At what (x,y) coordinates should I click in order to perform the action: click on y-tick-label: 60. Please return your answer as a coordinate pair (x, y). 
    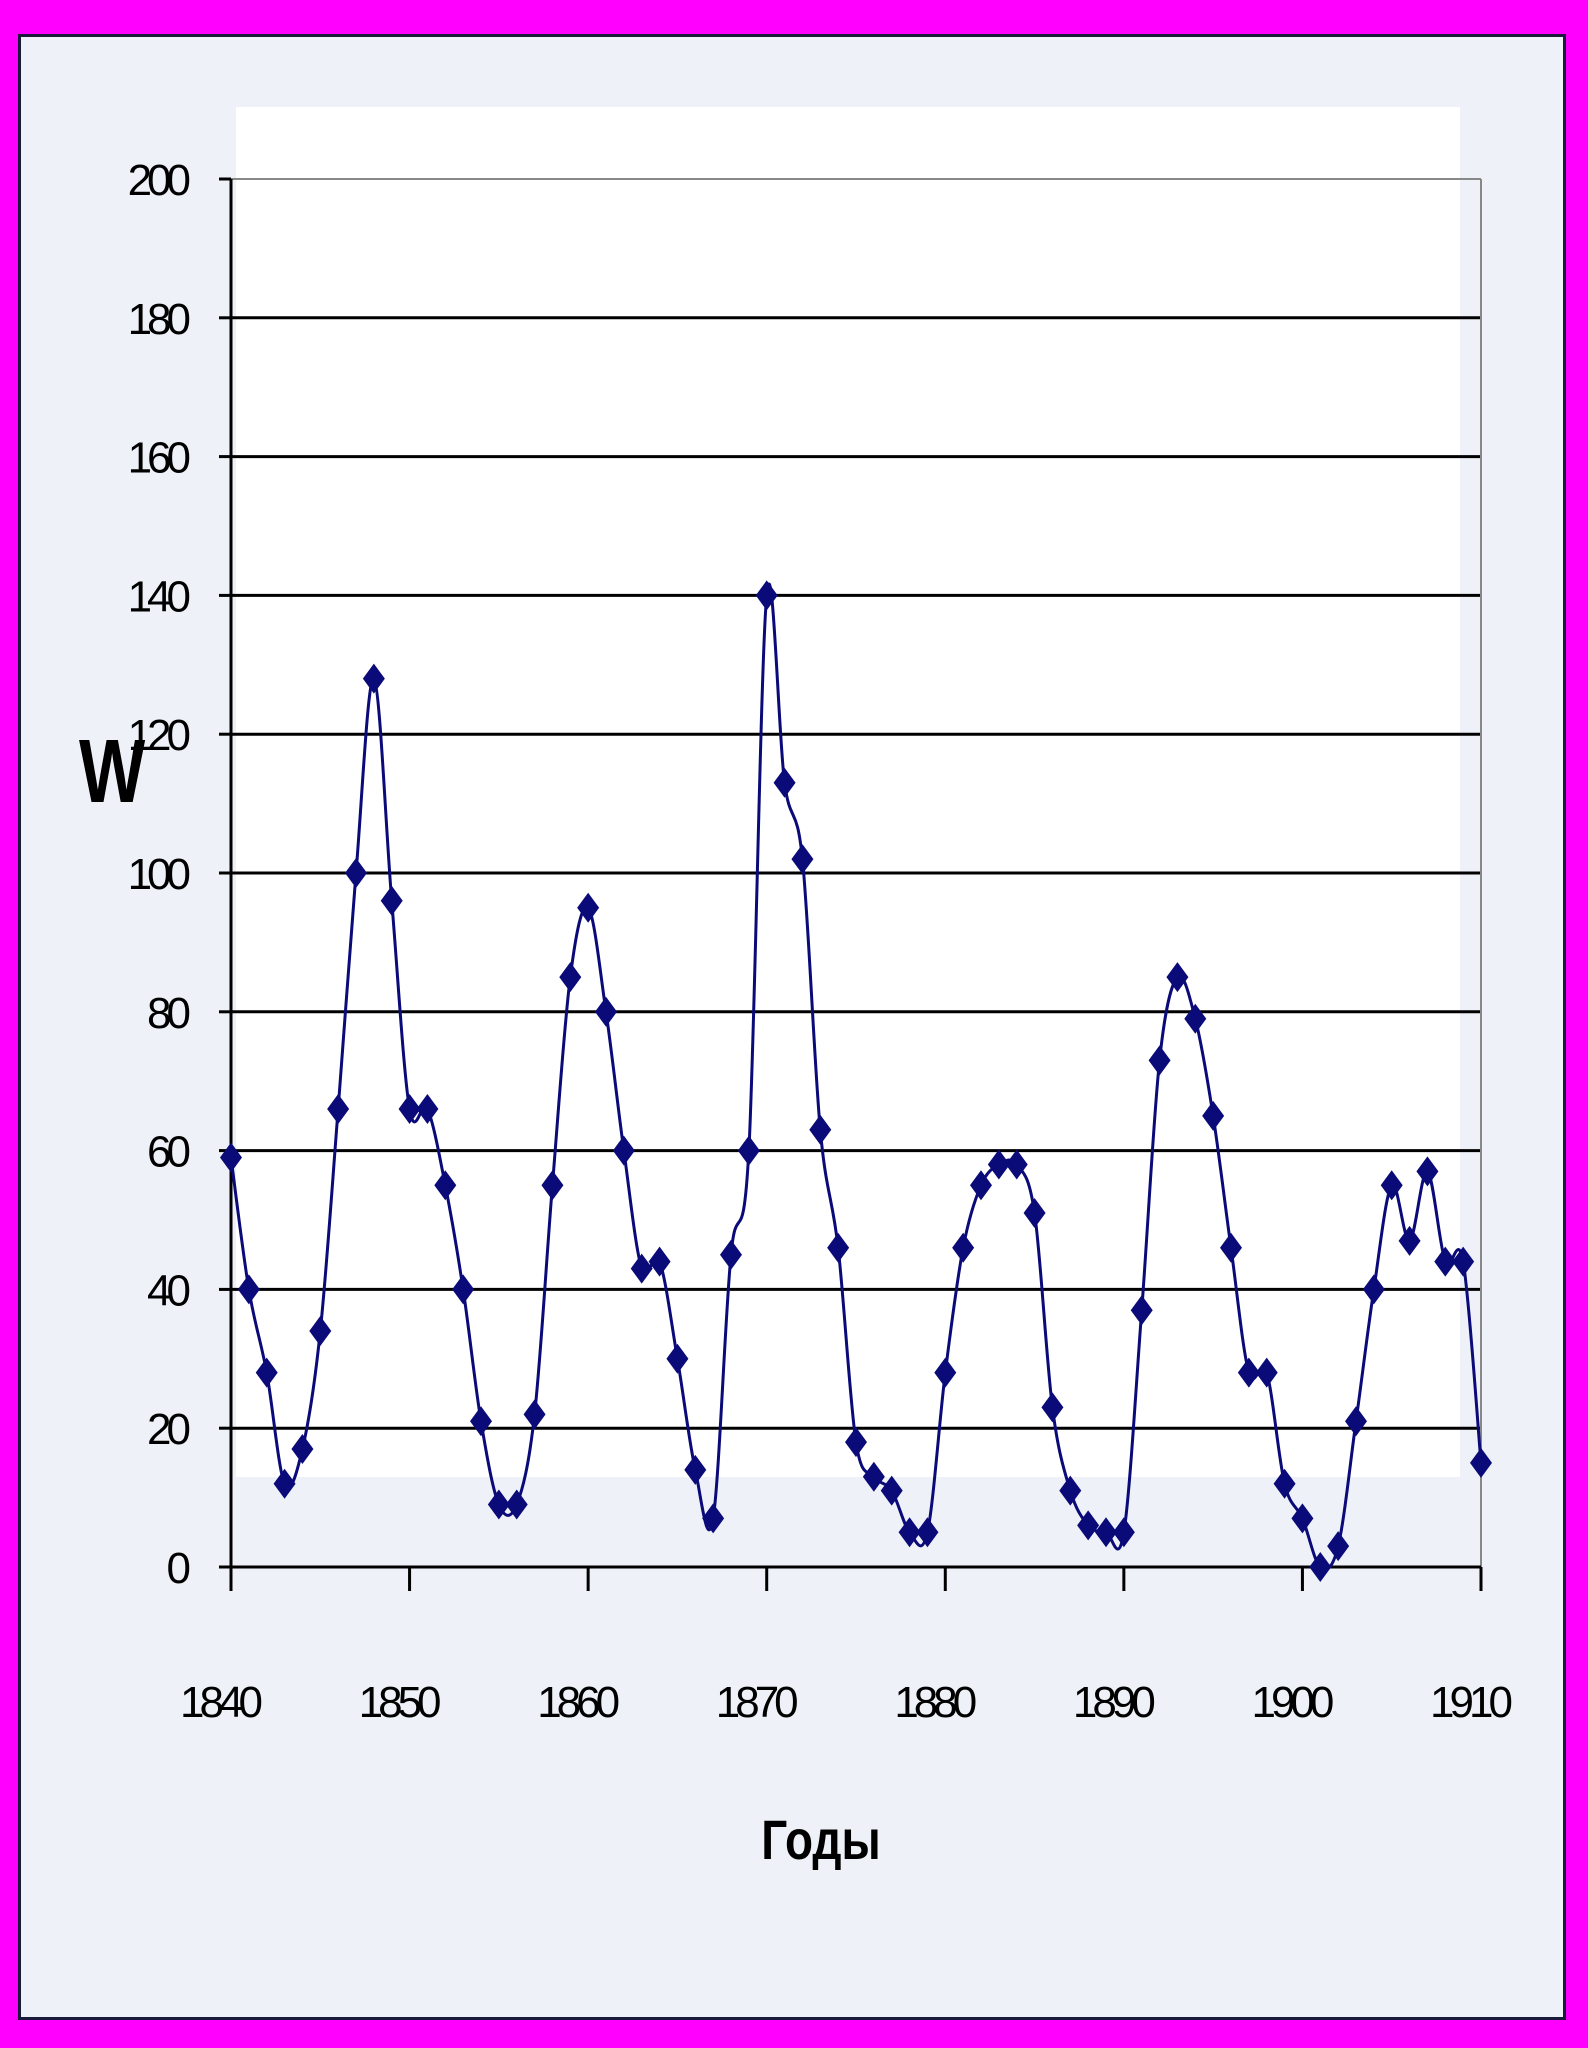
    Looking at the image, I should click on (168, 1152).